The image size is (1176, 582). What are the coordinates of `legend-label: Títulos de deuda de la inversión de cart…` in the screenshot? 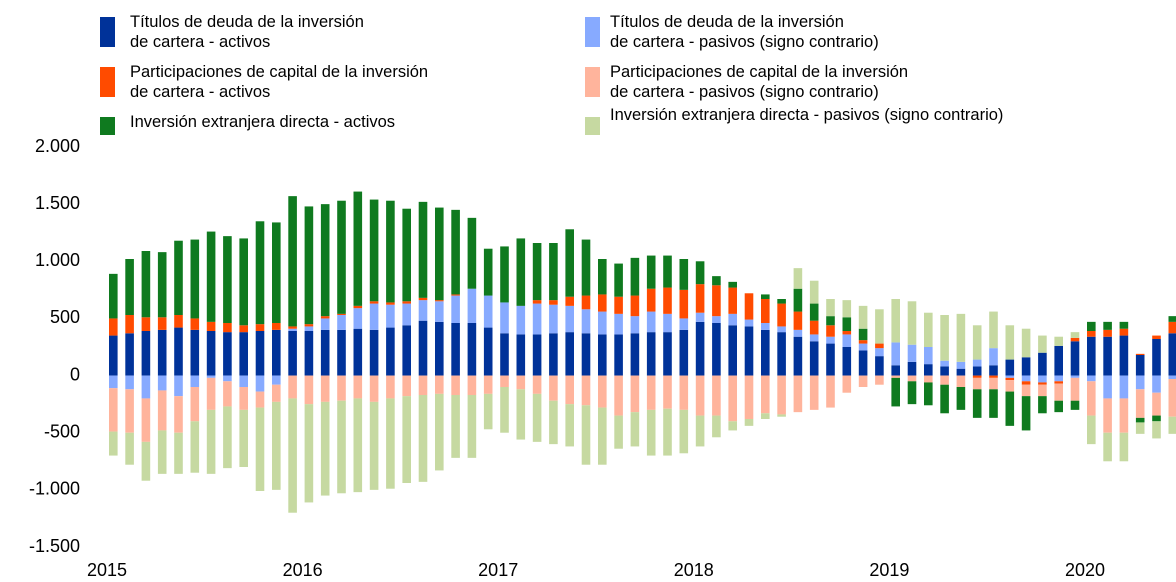 It's located at (247, 32).